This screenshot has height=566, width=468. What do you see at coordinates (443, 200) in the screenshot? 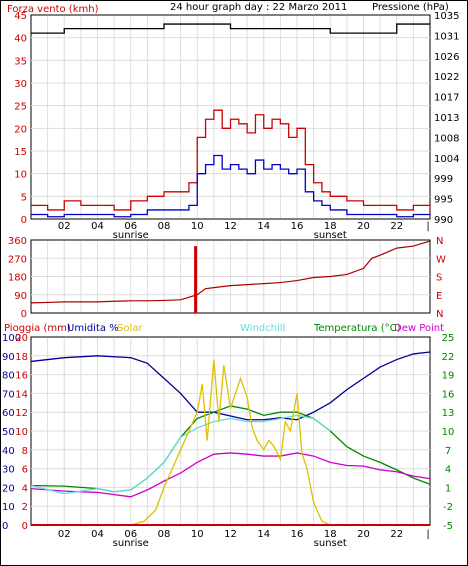
I see `pressure-tick-label: 995` at bounding box center [443, 200].